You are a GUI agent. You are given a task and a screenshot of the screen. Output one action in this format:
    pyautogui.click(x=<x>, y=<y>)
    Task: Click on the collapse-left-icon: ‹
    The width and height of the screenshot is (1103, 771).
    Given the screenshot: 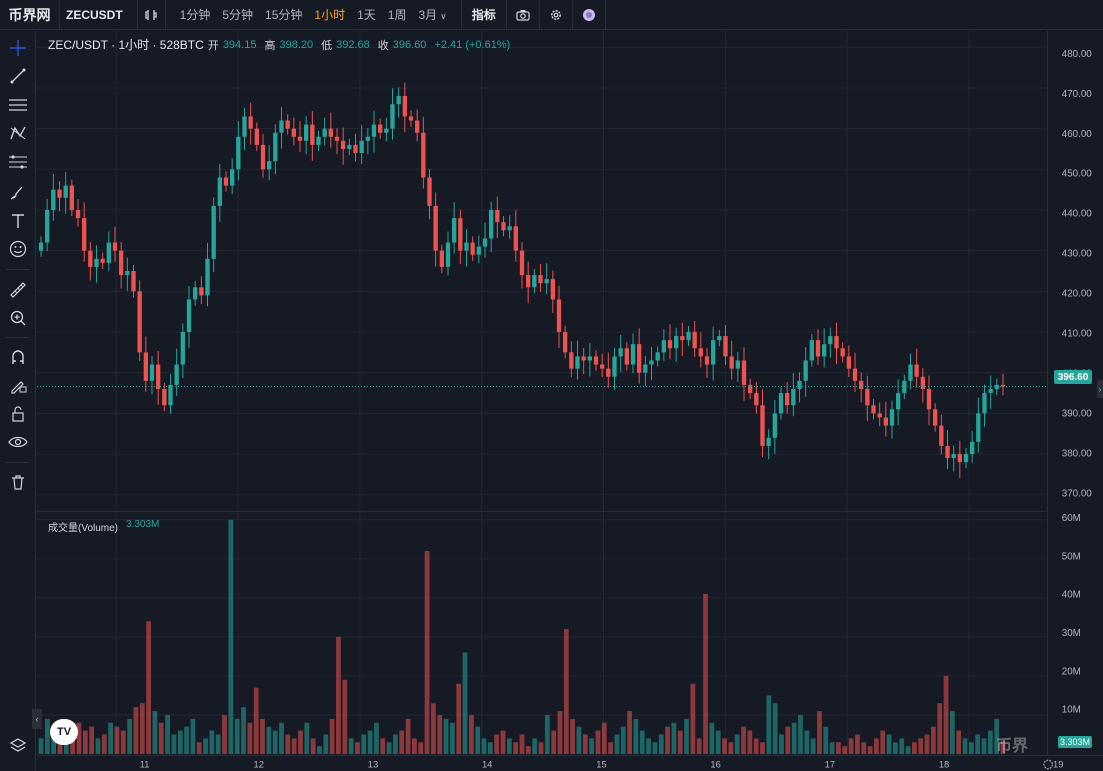 What is the action you would take?
    pyautogui.click(x=37, y=719)
    